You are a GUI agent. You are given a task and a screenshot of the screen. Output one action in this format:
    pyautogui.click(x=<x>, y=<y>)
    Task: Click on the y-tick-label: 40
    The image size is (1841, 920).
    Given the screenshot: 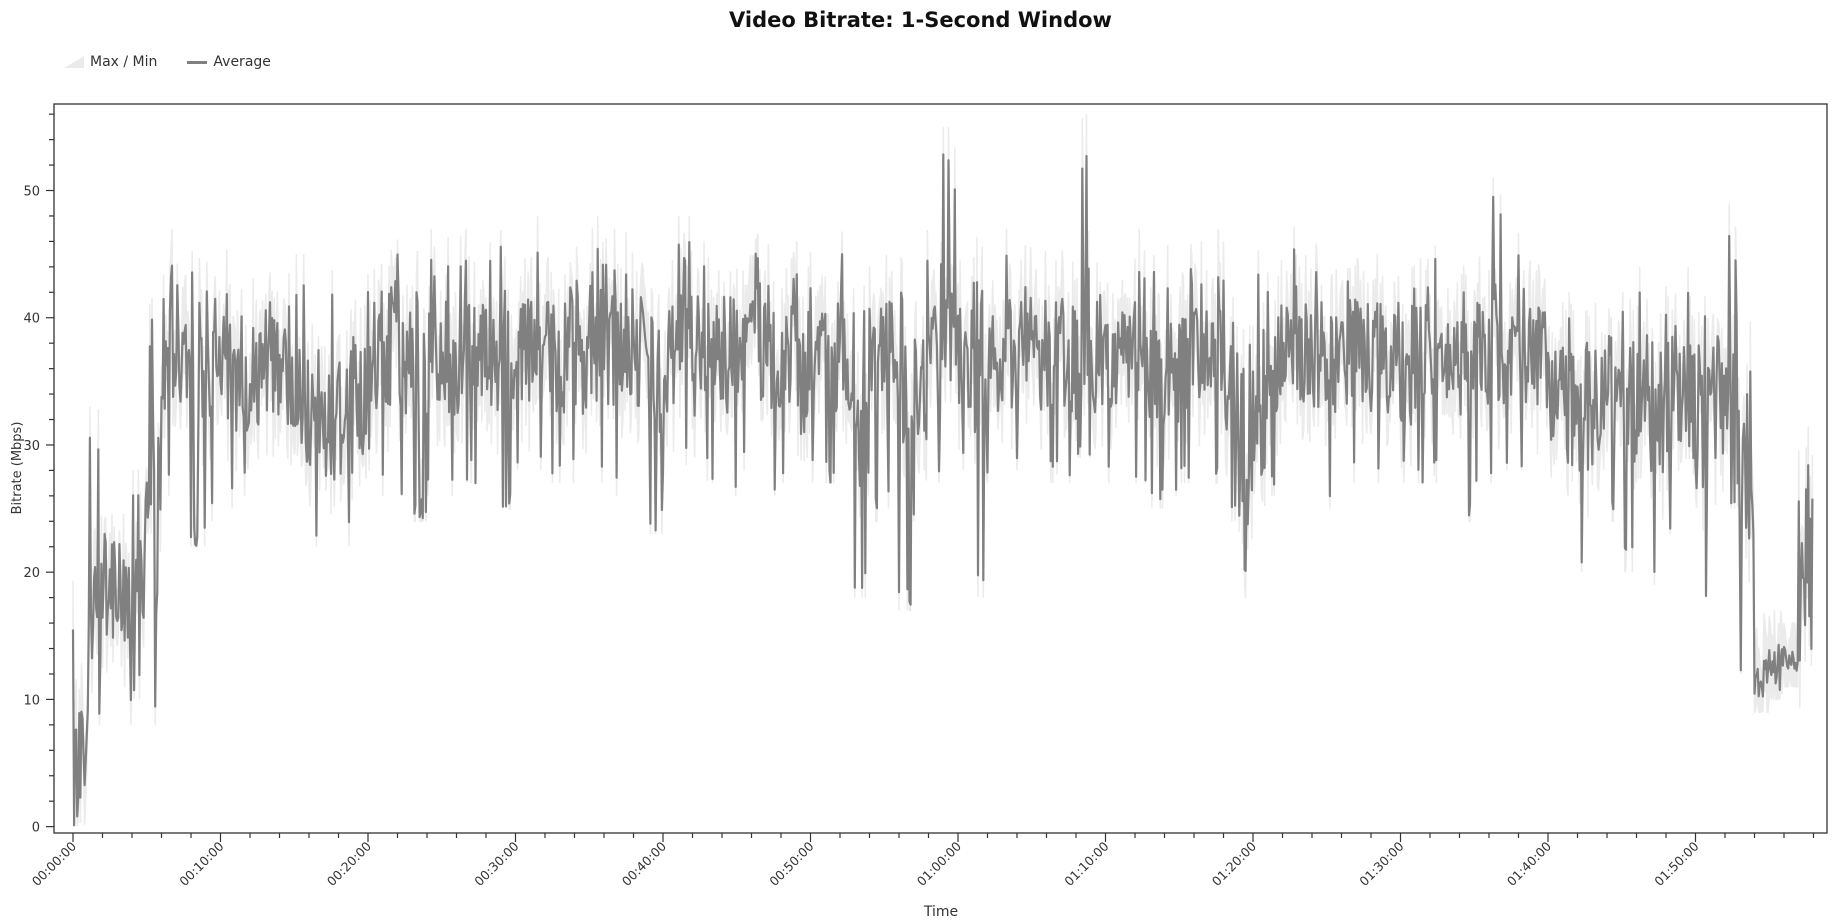 What is the action you would take?
    pyautogui.click(x=31, y=319)
    